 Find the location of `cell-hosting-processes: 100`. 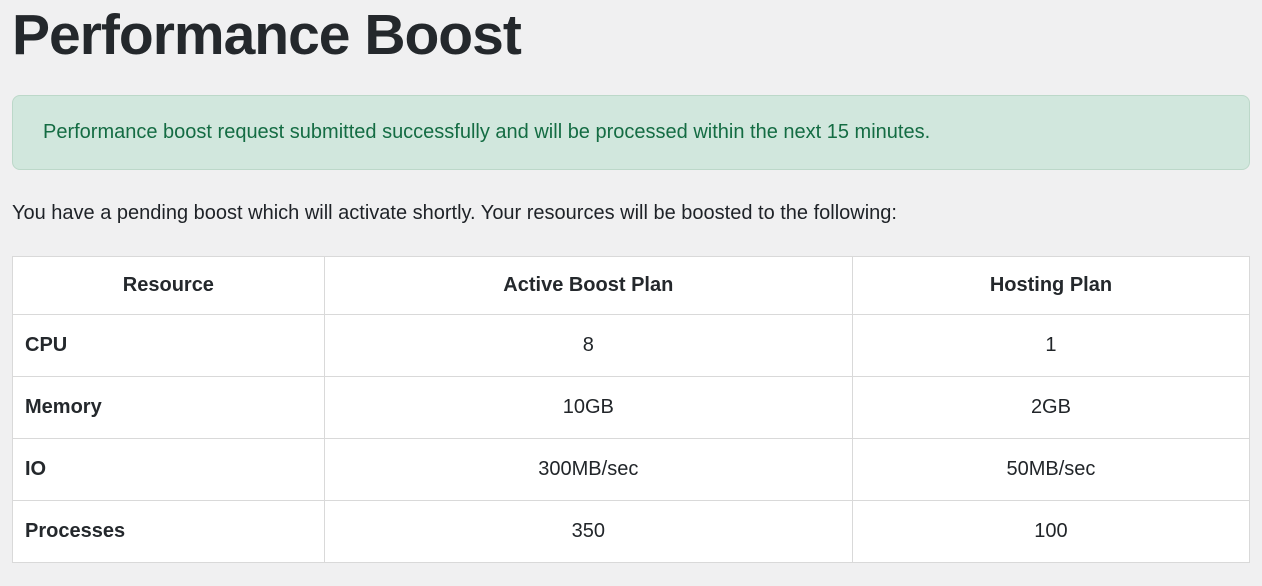

cell-hosting-processes: 100 is located at coordinates (1051, 532).